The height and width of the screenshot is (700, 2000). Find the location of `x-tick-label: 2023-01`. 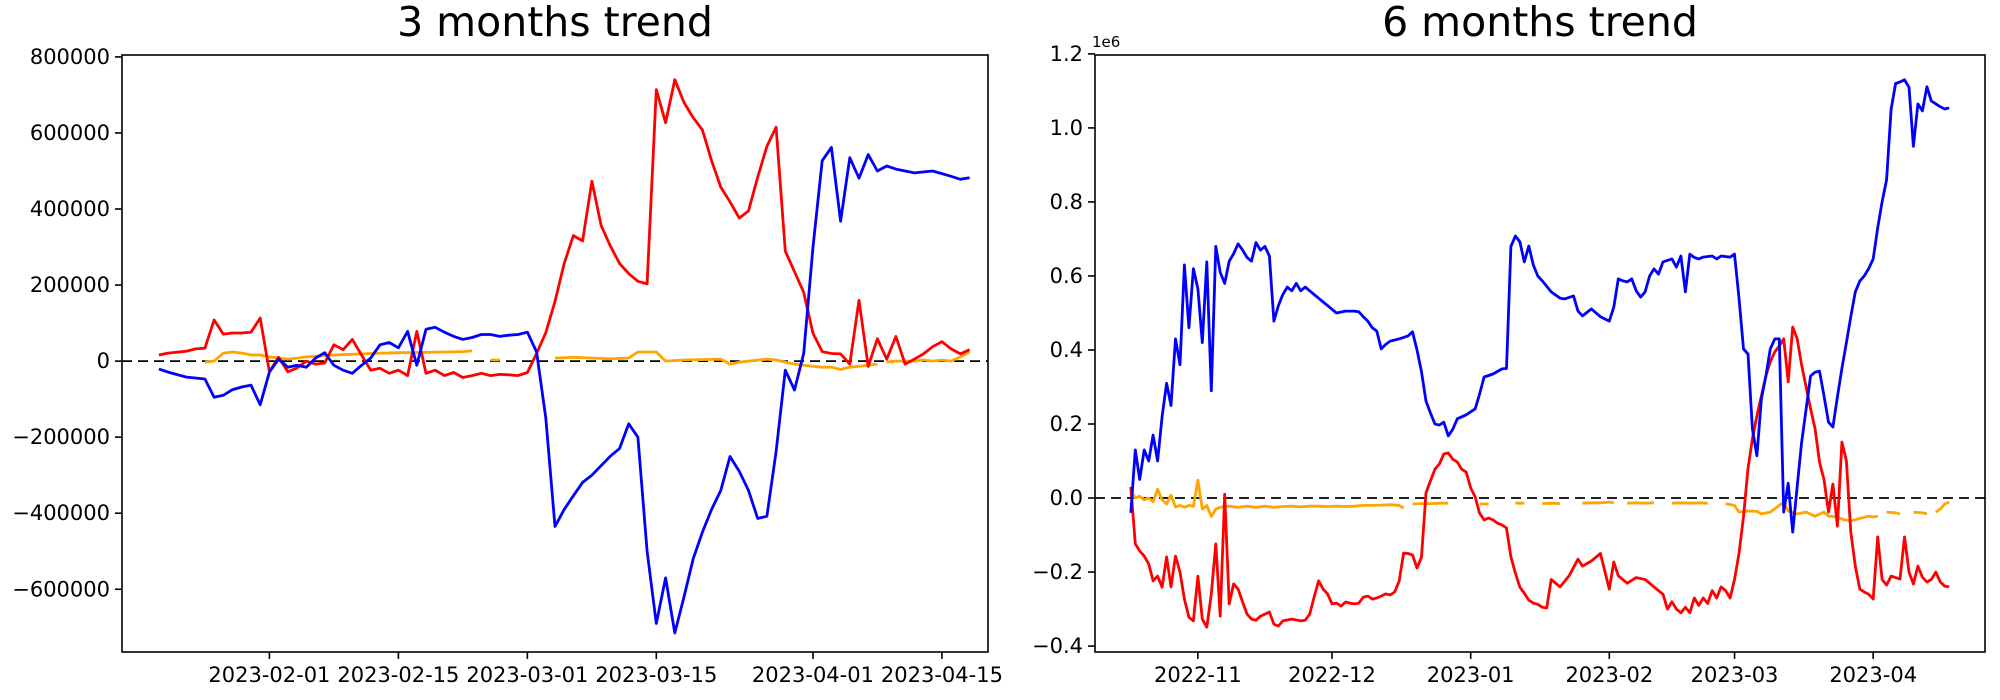

x-tick-label: 2023-01 is located at coordinates (1471, 675).